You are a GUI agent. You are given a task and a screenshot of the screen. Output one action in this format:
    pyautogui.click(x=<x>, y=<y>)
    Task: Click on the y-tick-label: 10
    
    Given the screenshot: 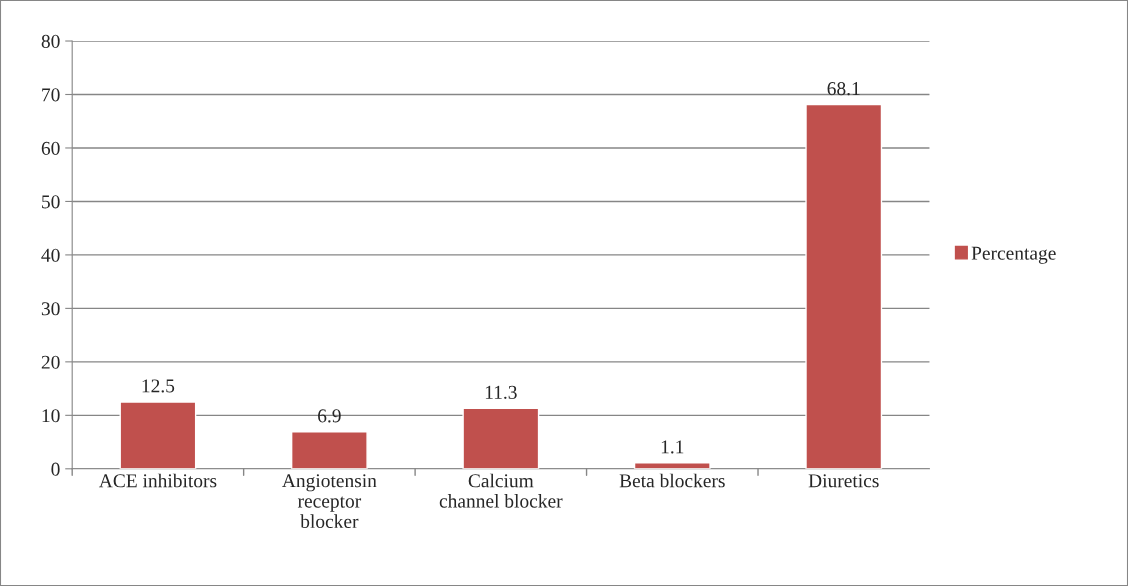 What is the action you would take?
    pyautogui.click(x=51, y=416)
    